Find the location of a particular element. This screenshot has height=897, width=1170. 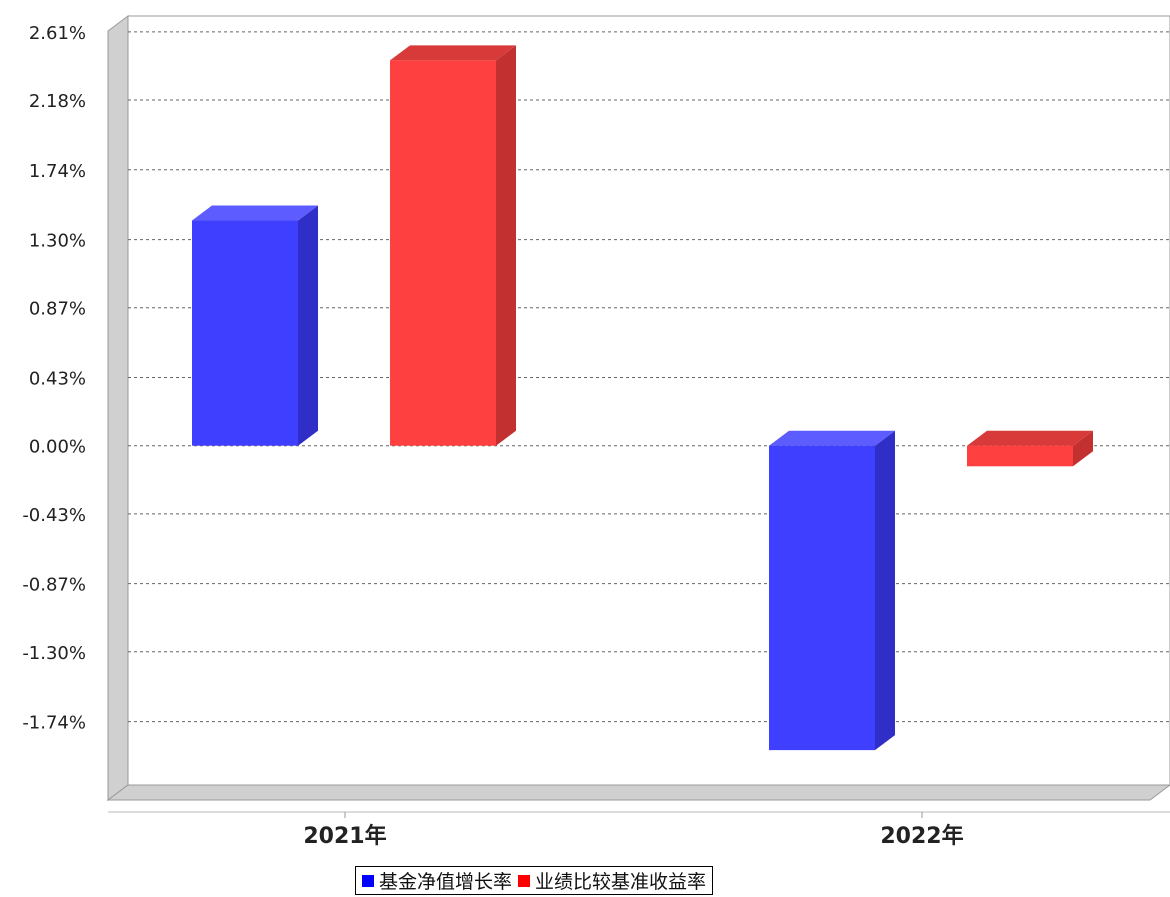

x-axis-ticks: 2021年 2022年 is located at coordinates (633, 830).